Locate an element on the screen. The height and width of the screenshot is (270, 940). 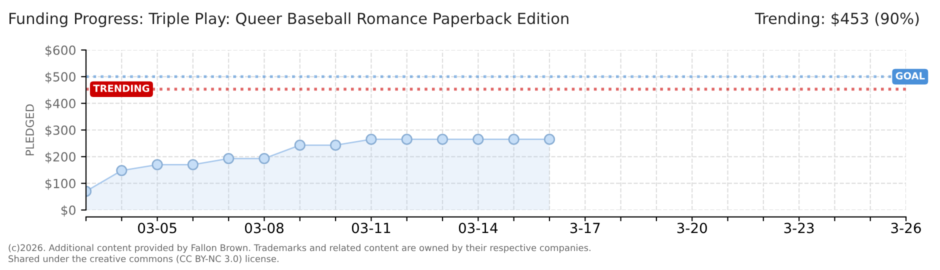
chart-title: Funding Progress: Triple Play: Queer Baseball Romance Paperback Edition is located at coordinates (289, 20).